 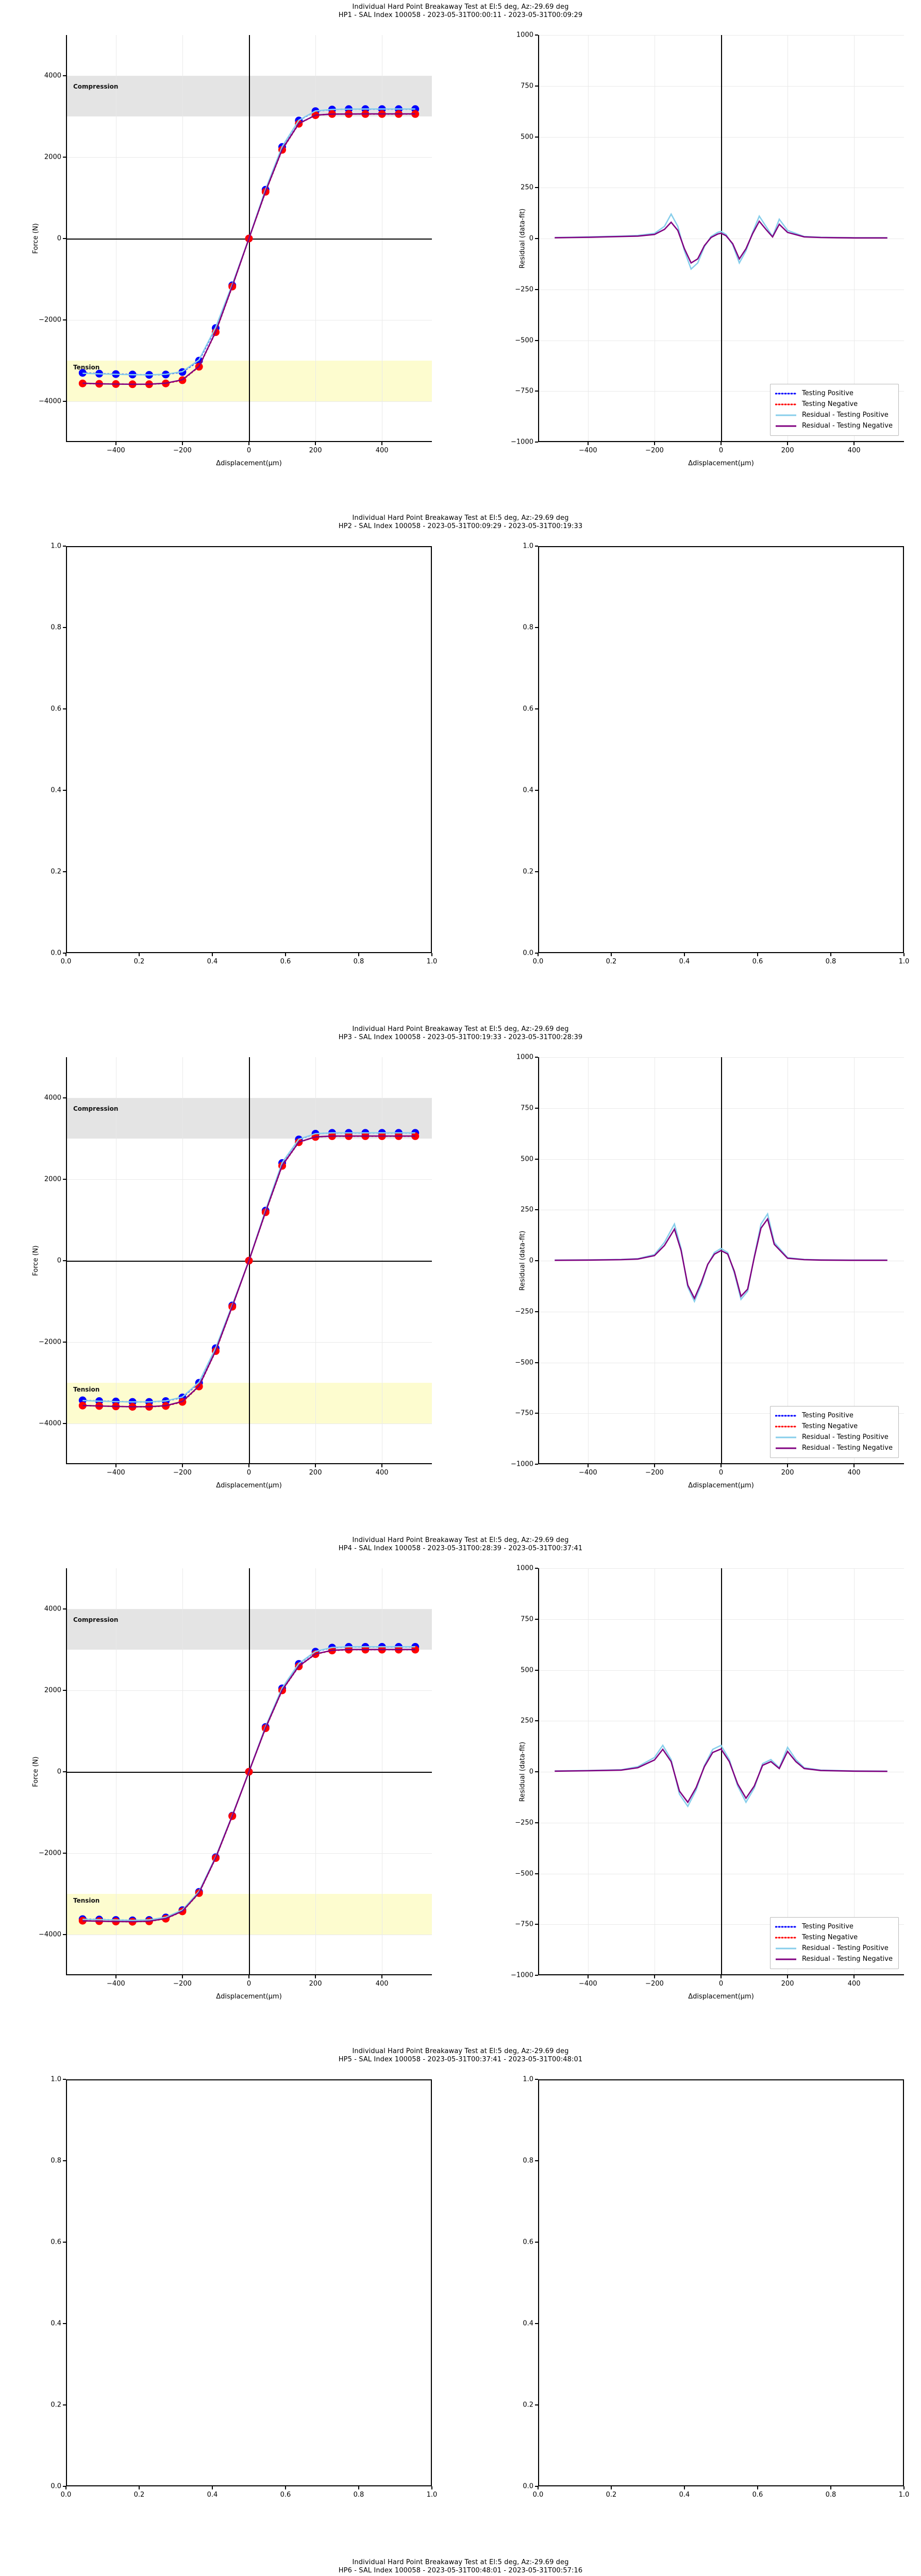 What do you see at coordinates (716, 2287) in the screenshot?
I see `residual-axes-hp5: 0.0 0.2 0.4 0.6 0.8 1.0 0.0 0.2 0.4 0.6 0.8 1.0` at bounding box center [716, 2287].